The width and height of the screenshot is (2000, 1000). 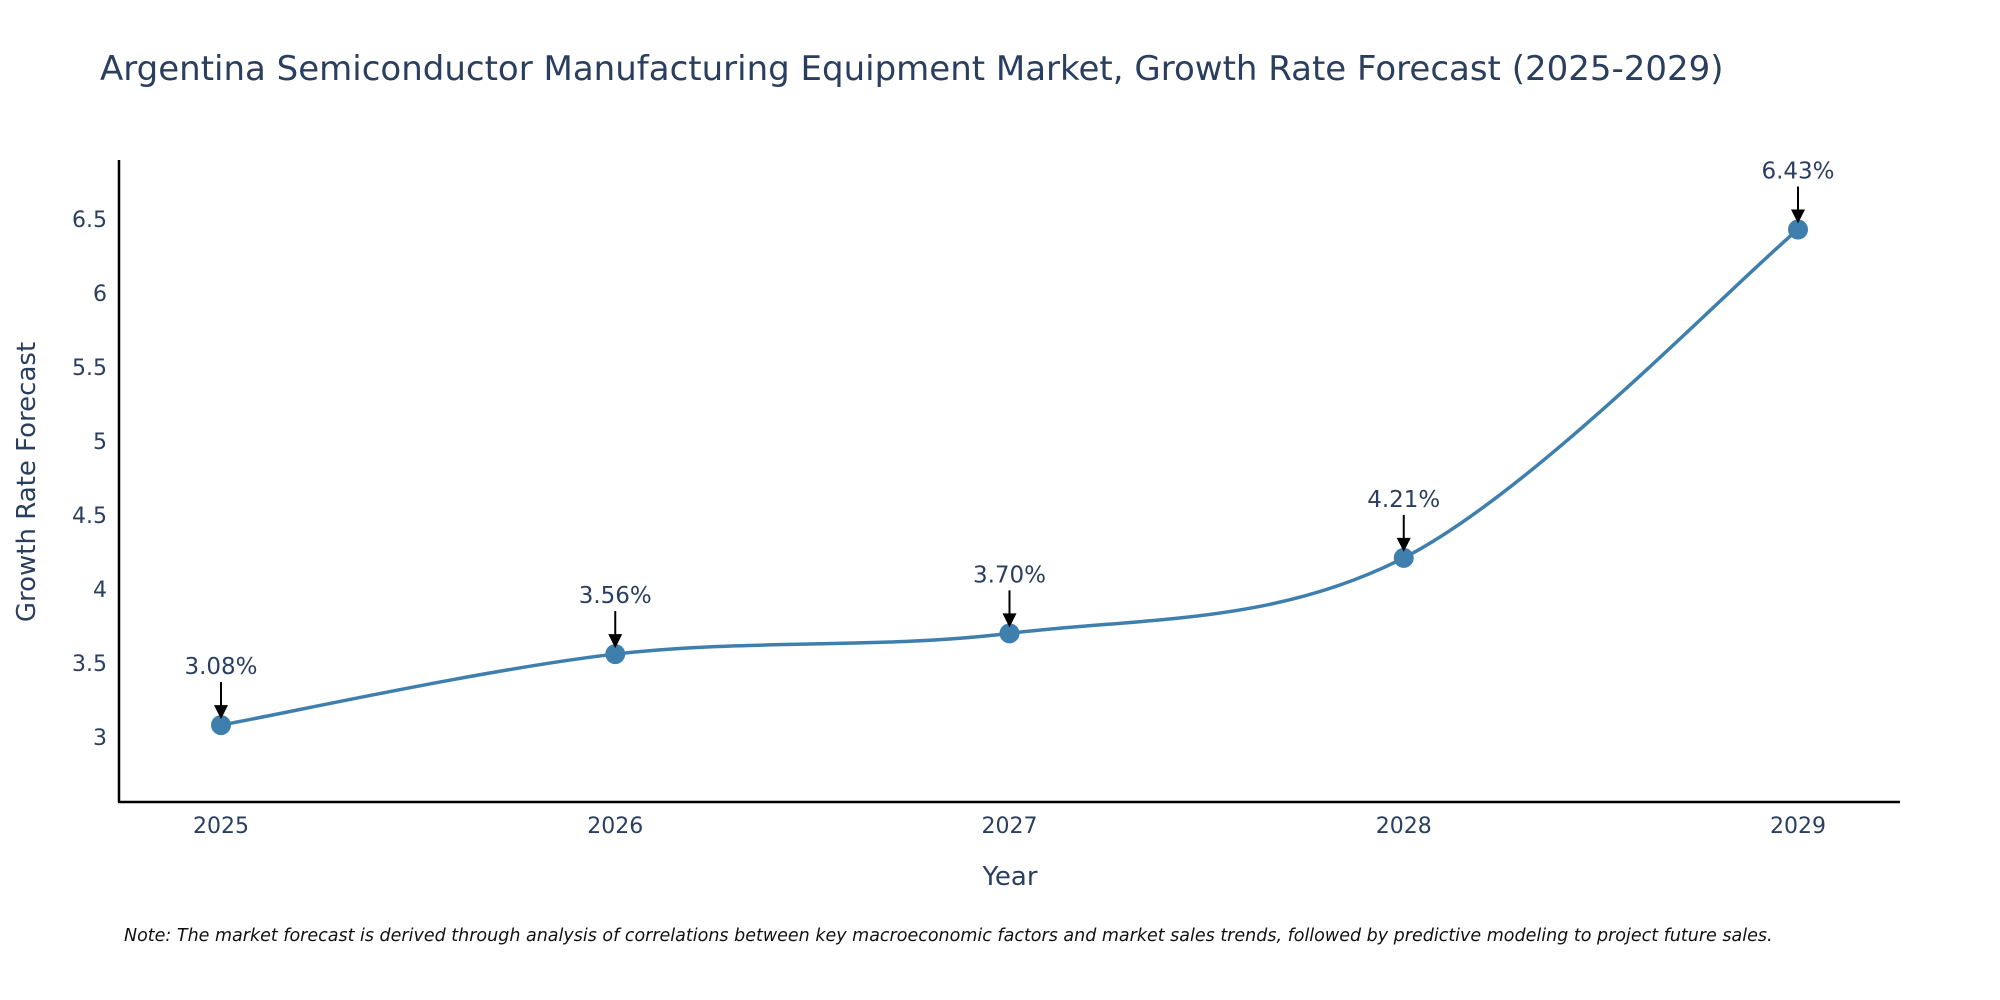 What do you see at coordinates (89, 368) in the screenshot?
I see `y-tick-label: 5.5` at bounding box center [89, 368].